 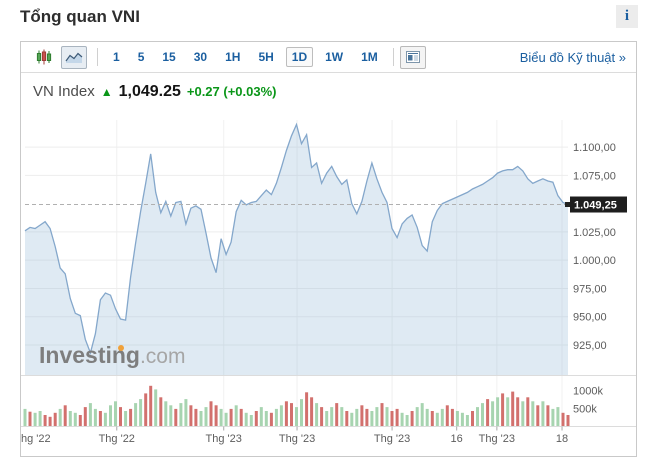 I want to click on report-button, so click(x=412, y=57).